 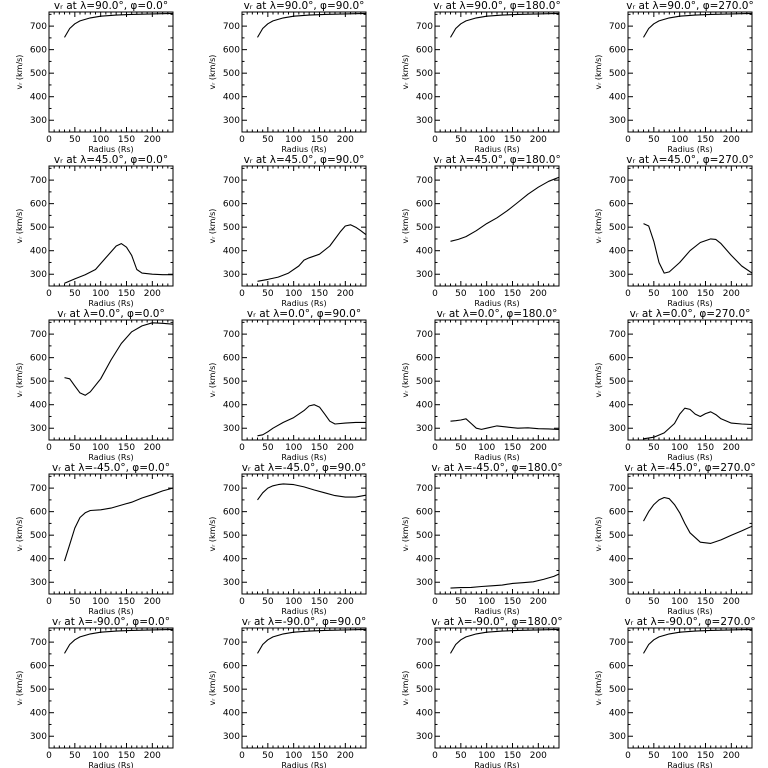 I want to click on chart-title: vᵣ at λ=-90.0°, φ=270.0°, so click(x=689, y=622).